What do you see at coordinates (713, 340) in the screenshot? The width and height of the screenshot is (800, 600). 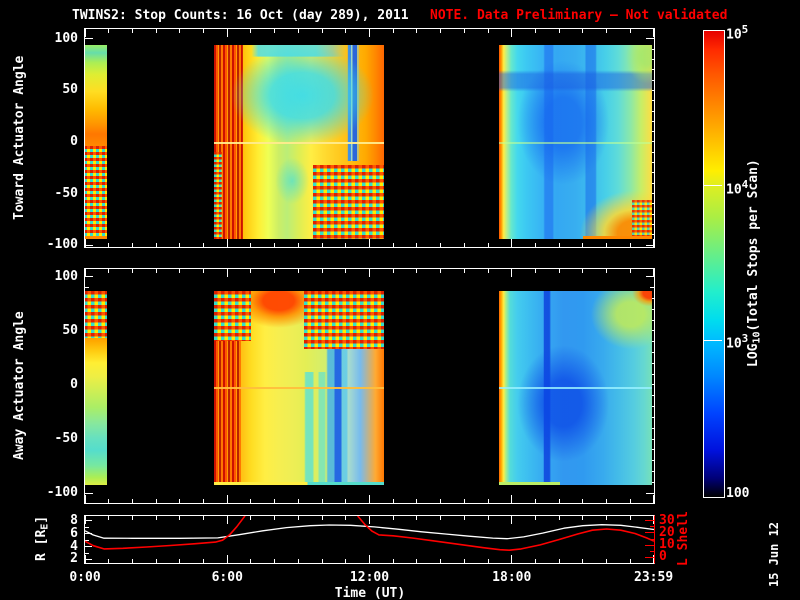 I see `colorbar-tick` at bounding box center [713, 340].